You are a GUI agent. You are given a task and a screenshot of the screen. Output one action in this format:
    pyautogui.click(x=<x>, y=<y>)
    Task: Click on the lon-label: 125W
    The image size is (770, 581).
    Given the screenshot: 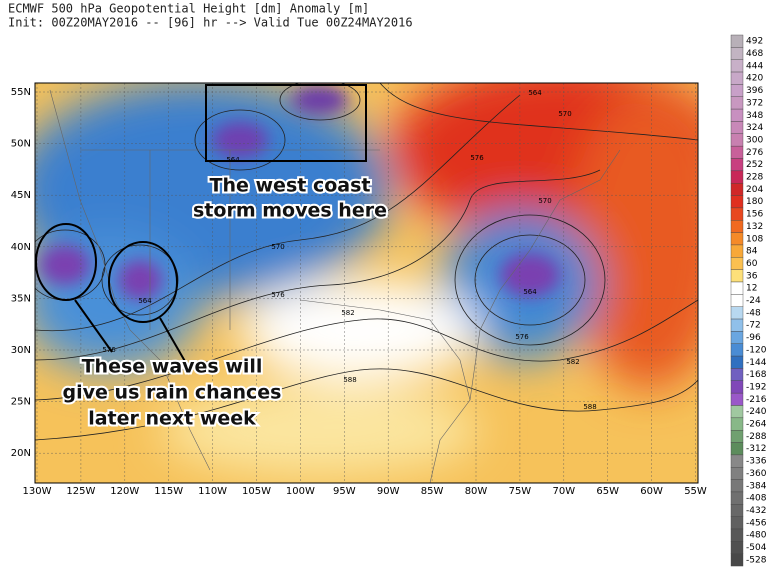 What is the action you would take?
    pyautogui.click(x=80, y=491)
    